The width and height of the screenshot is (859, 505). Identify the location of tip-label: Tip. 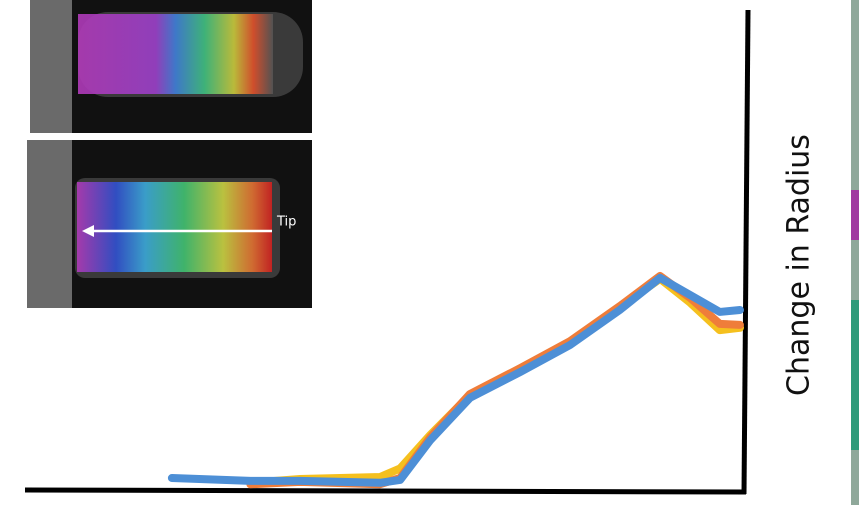
(286, 222).